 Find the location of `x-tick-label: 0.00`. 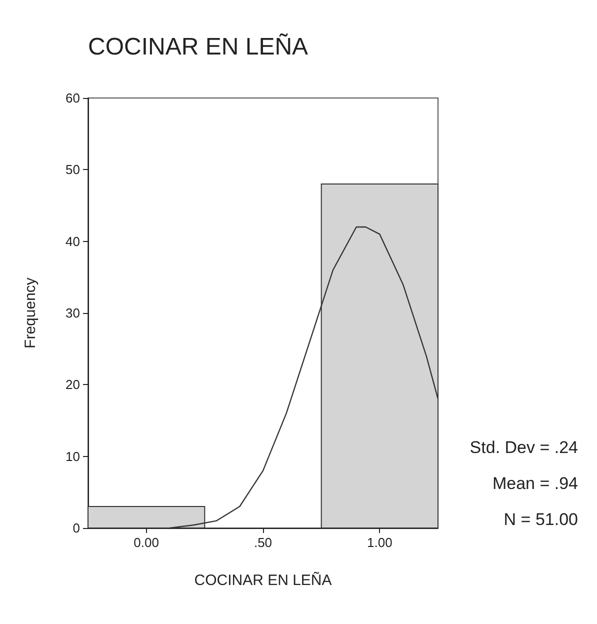

x-tick-label: 0.00 is located at coordinates (146, 542).